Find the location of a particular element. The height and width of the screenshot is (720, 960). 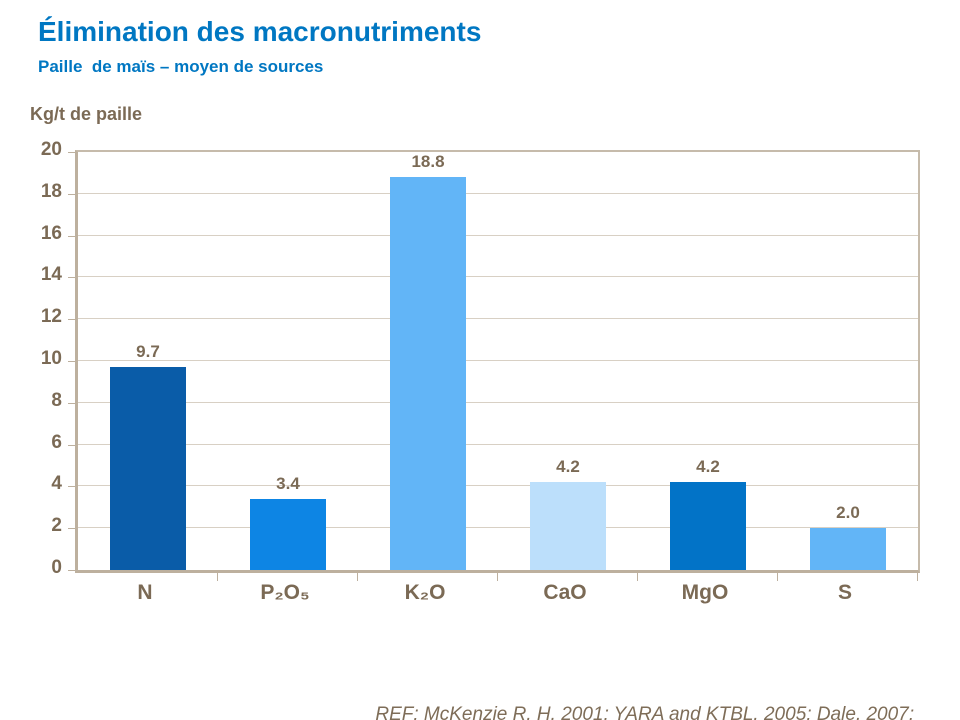

bar-value-label: 2.0 is located at coordinates (848, 513).